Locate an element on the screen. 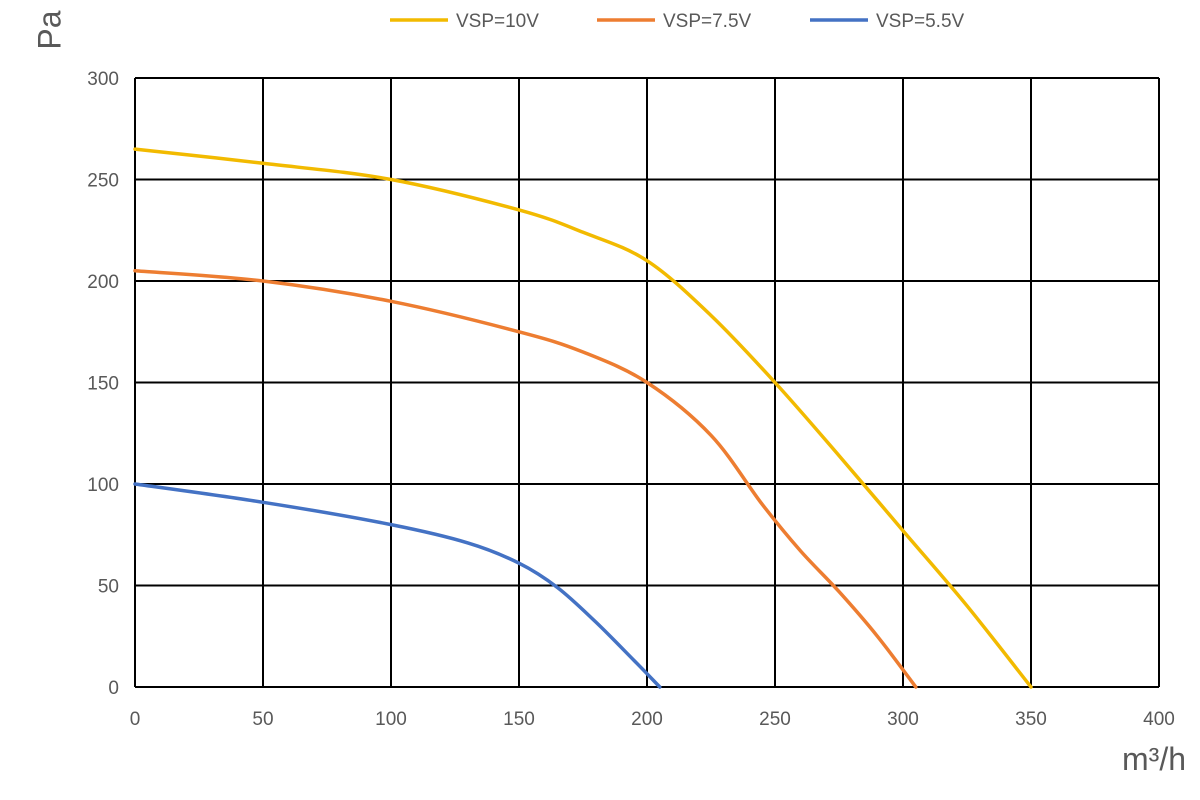  y-tick-label: 0 is located at coordinates (113, 688).